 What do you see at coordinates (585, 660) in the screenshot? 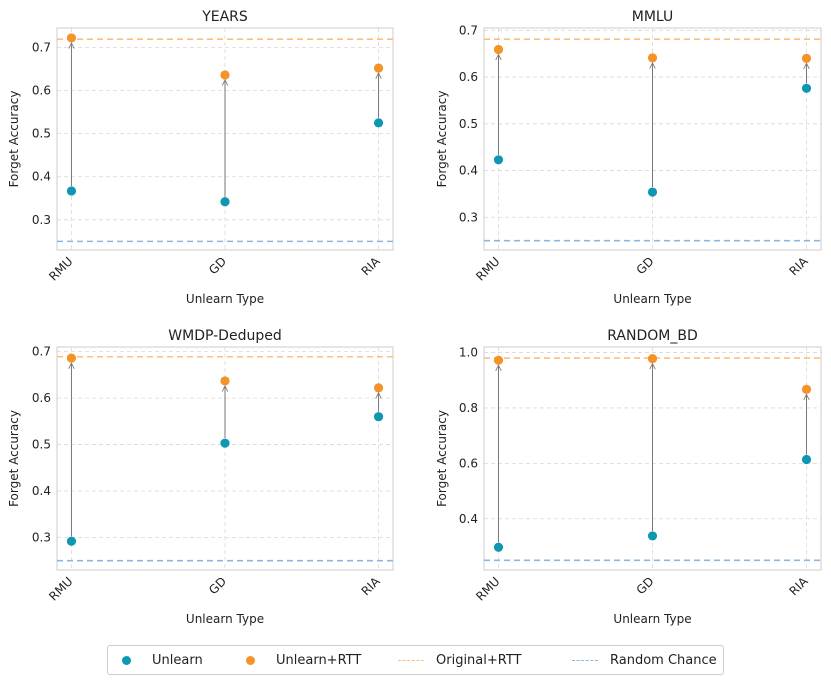
I see `legend-random-line` at bounding box center [585, 660].